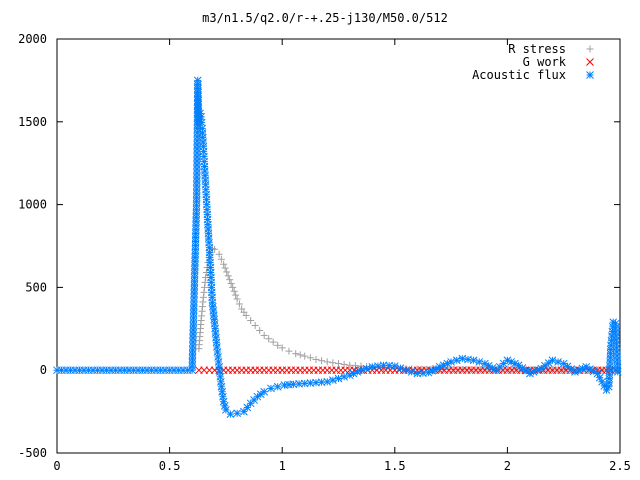 Image resolution: width=640 pixels, height=480 pixels. I want to click on x-tick-label: 2.5, so click(620, 466).